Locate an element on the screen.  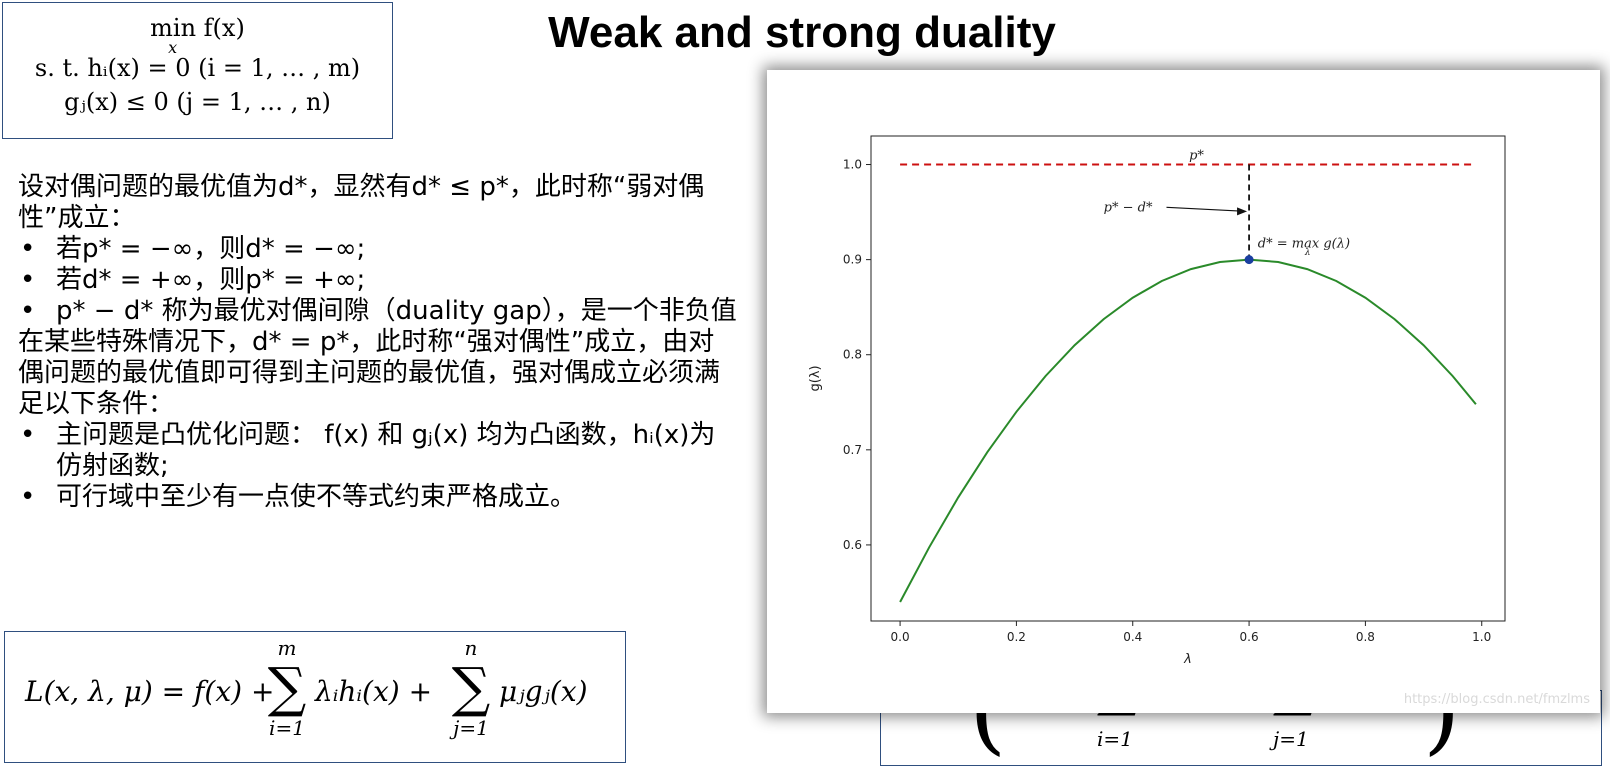
lagrangian-term2: μⱼgⱼ(x) is located at coordinates (543, 691).